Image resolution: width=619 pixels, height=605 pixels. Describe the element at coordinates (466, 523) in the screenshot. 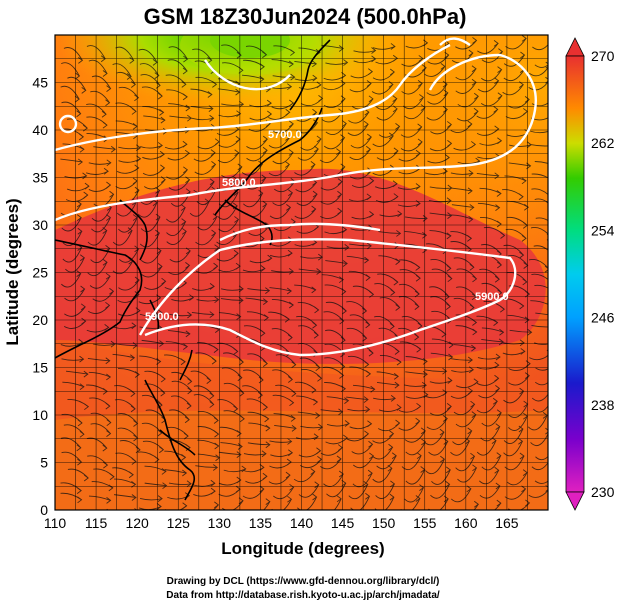

I see `x-tick-label: 160` at that location.